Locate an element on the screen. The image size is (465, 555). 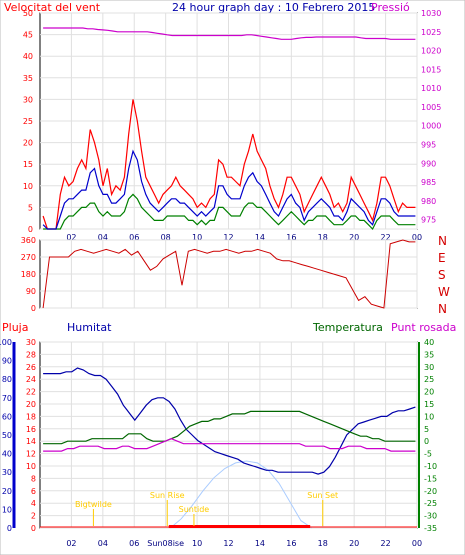
rain-tick: 28 is located at coordinates (31, 354).